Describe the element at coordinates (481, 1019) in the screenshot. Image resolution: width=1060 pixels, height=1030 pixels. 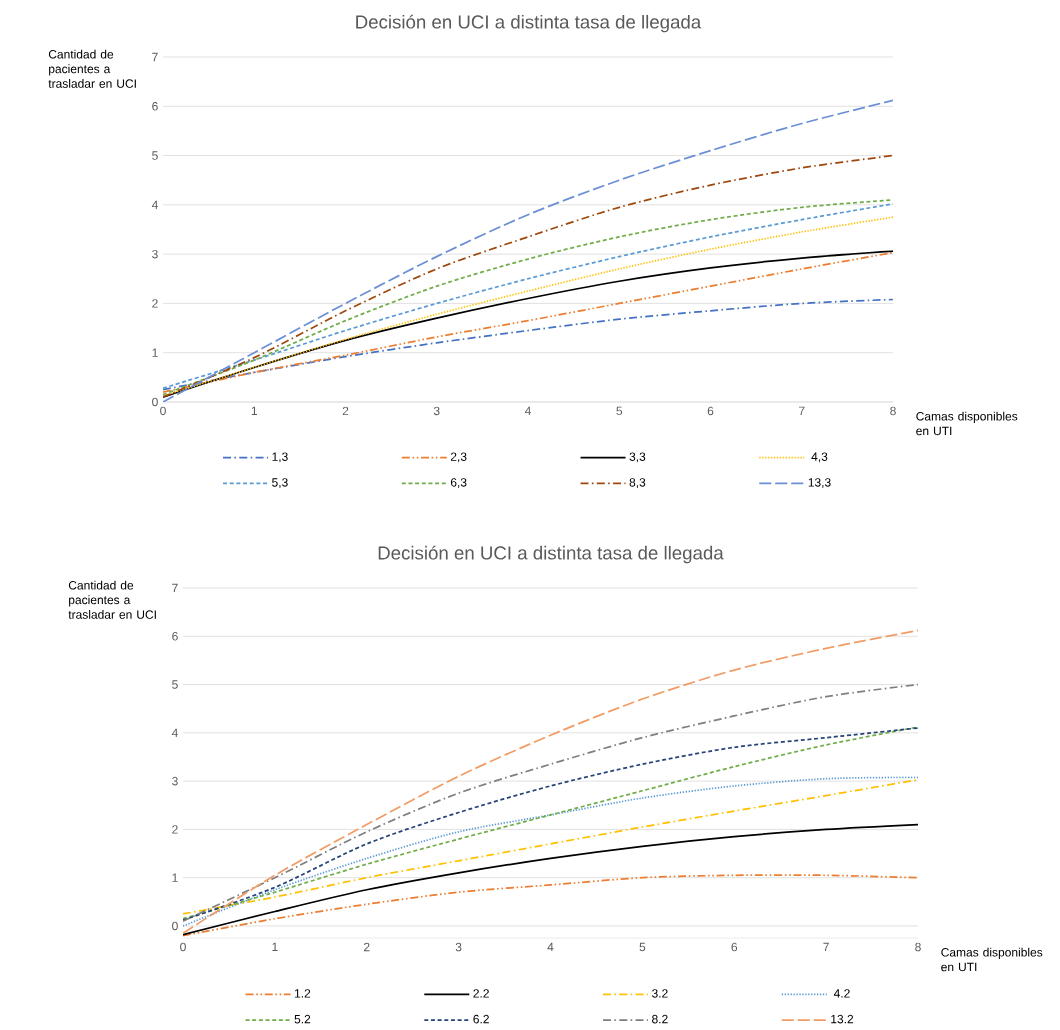
I see `legend-label: 6.2` at that location.